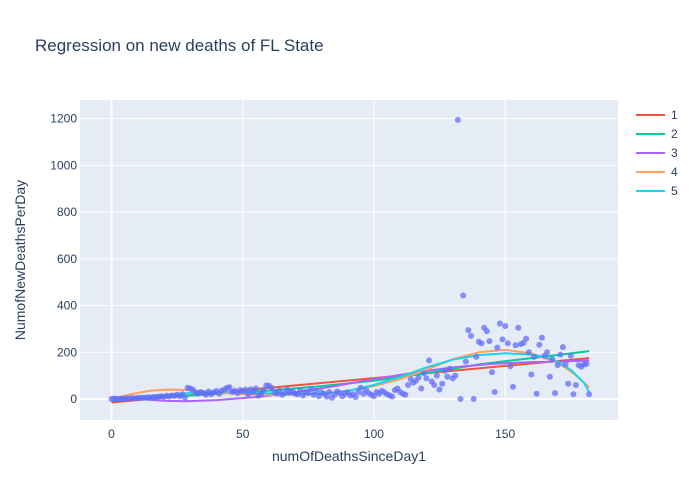  Describe the element at coordinates (505, 434) in the screenshot. I see `x-tick-label: 150` at that location.